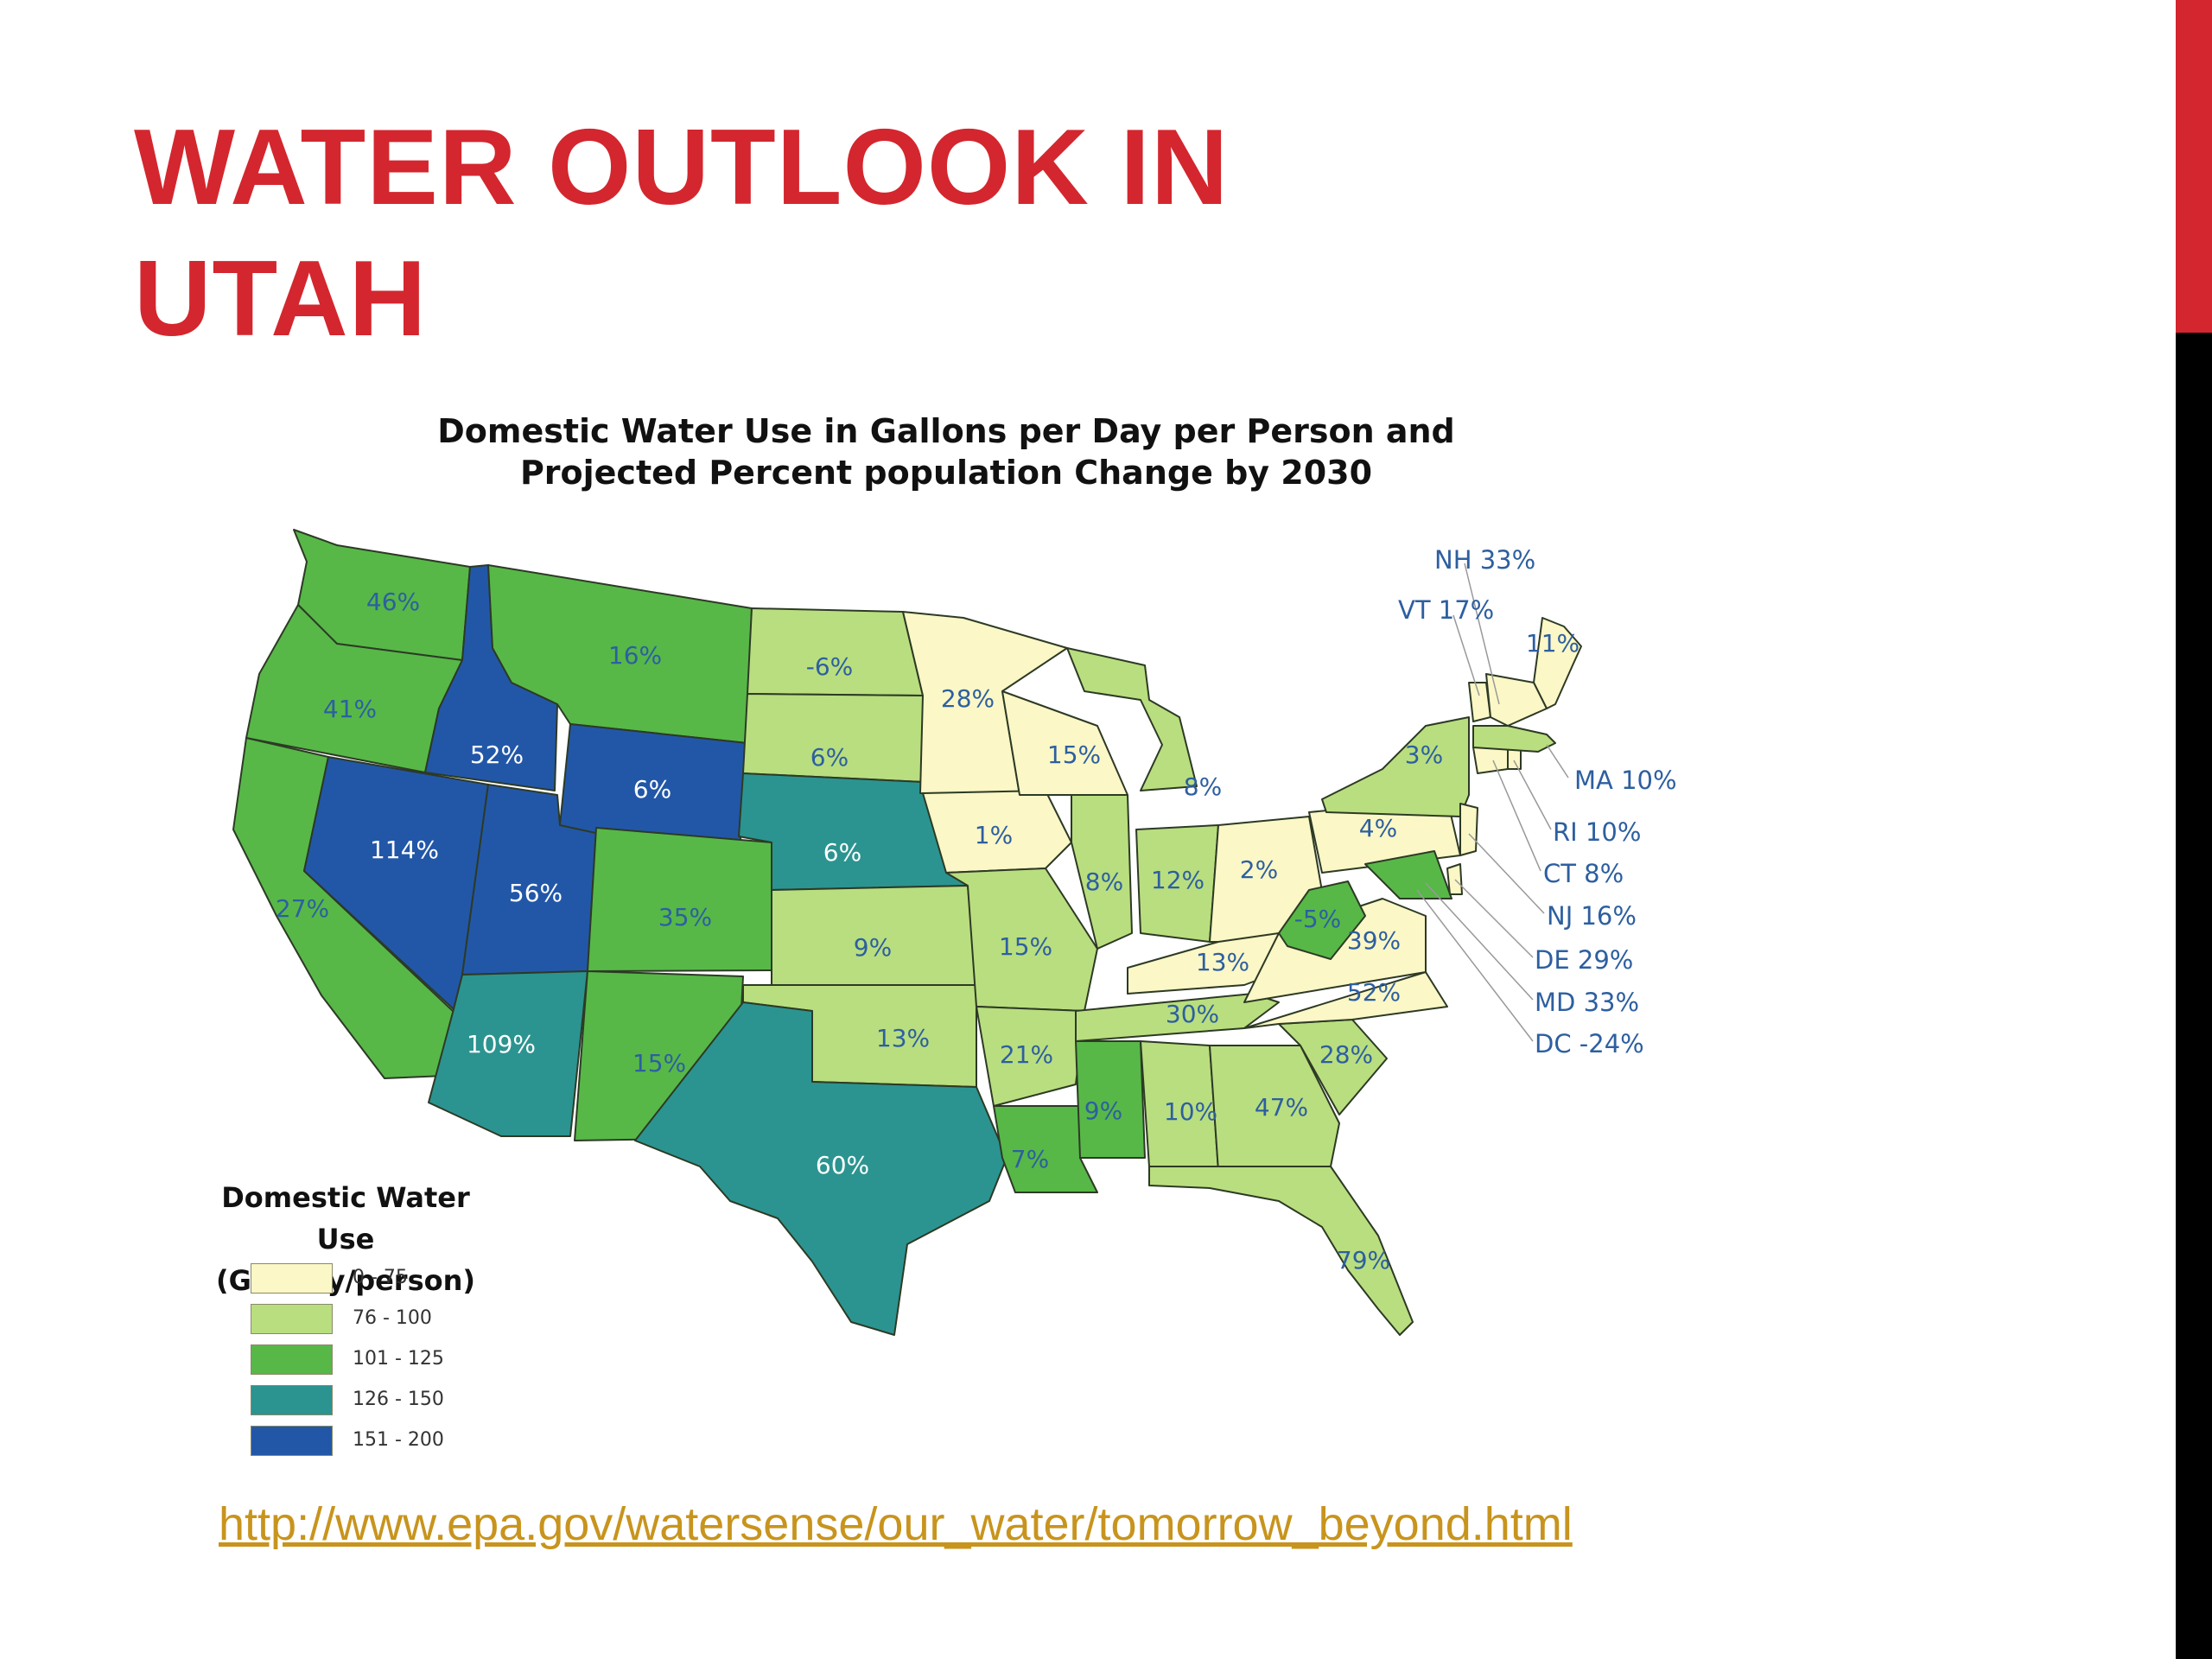  I want to click on state-label-wv: -5%, so click(1318, 919).